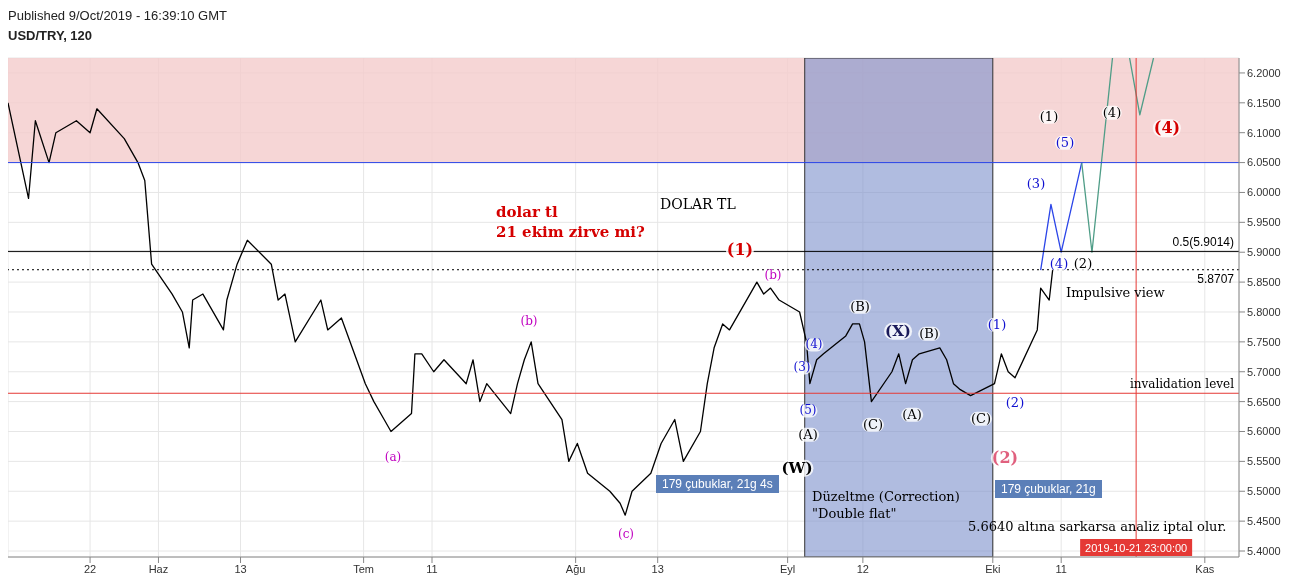 This screenshot has height=580, width=1299. I want to click on y-tick-label: 5.8500, so click(1264, 282).